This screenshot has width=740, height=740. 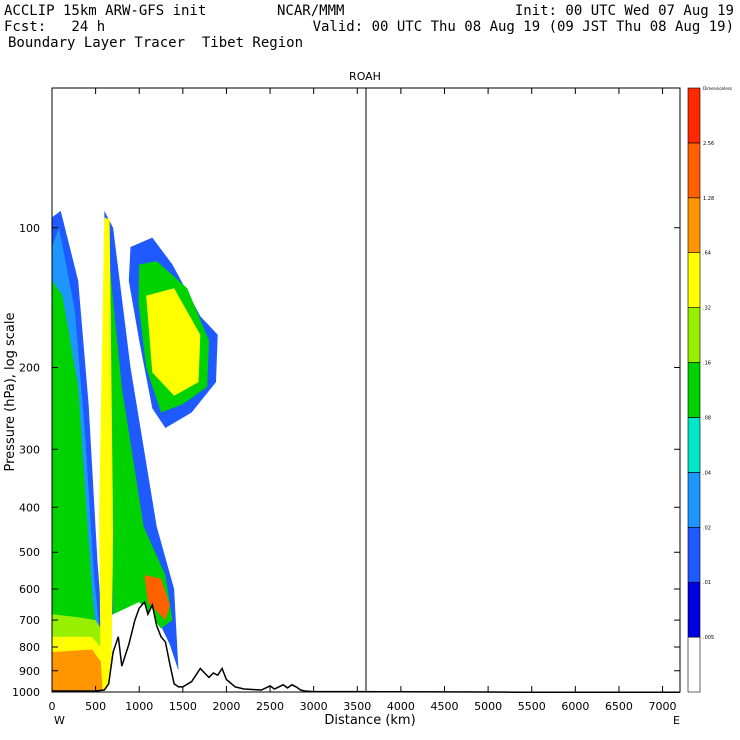 I want to click on colorbar-level-5: .16, so click(x=707, y=364).